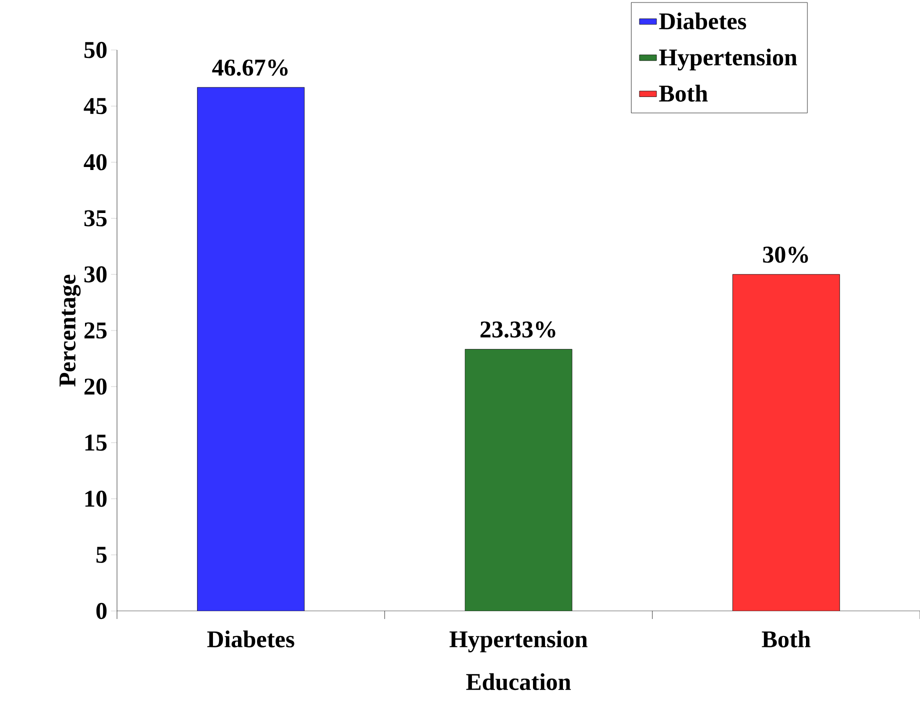 This screenshot has height=722, width=920. I want to click on legend-label: Hypertension, so click(728, 59).